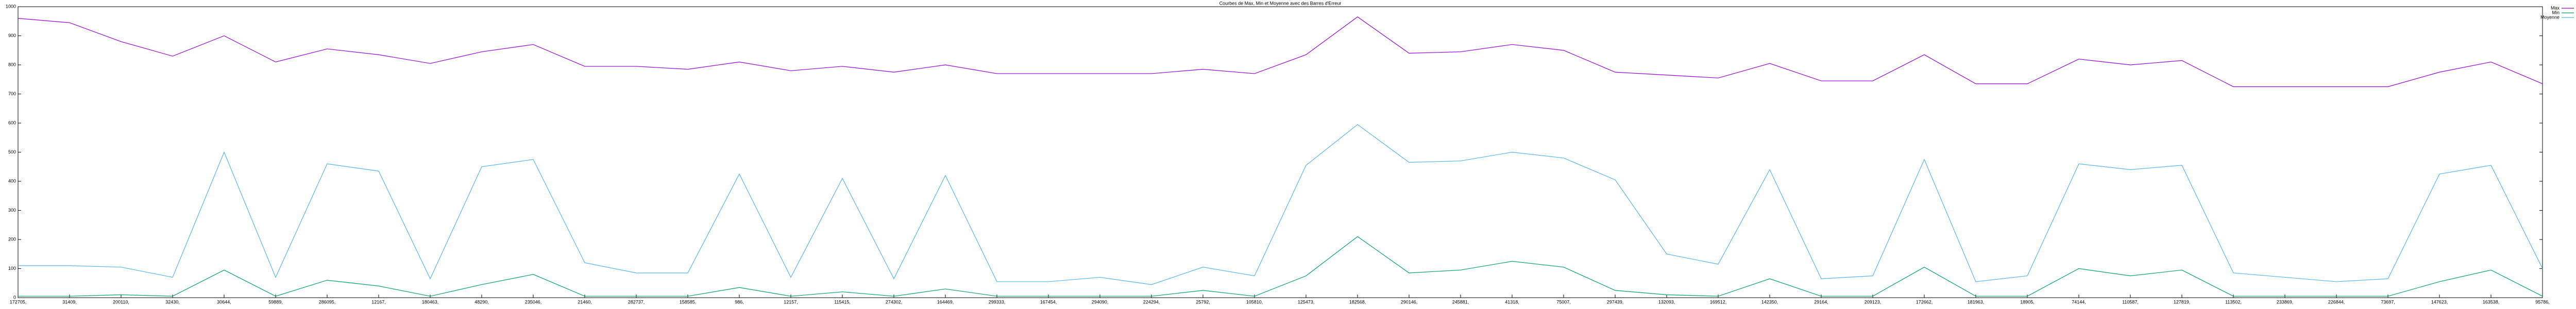  What do you see at coordinates (1512, 301) in the screenshot?
I see `x-tick-label: 41318,` at bounding box center [1512, 301].